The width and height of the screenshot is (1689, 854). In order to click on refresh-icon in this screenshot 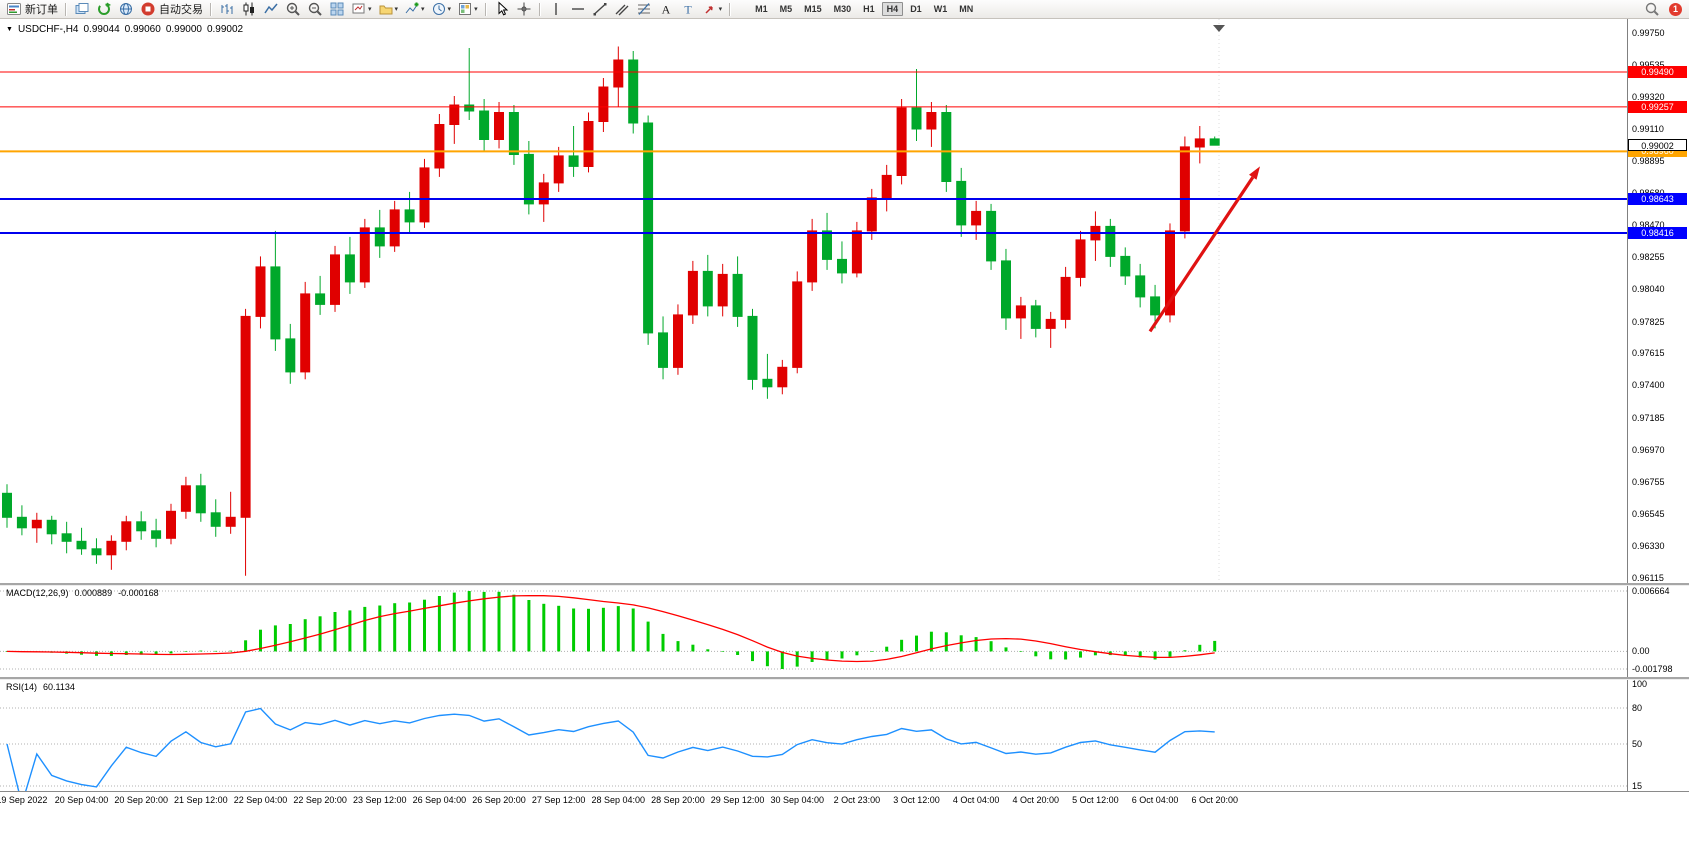, I will do `click(104, 9)`.